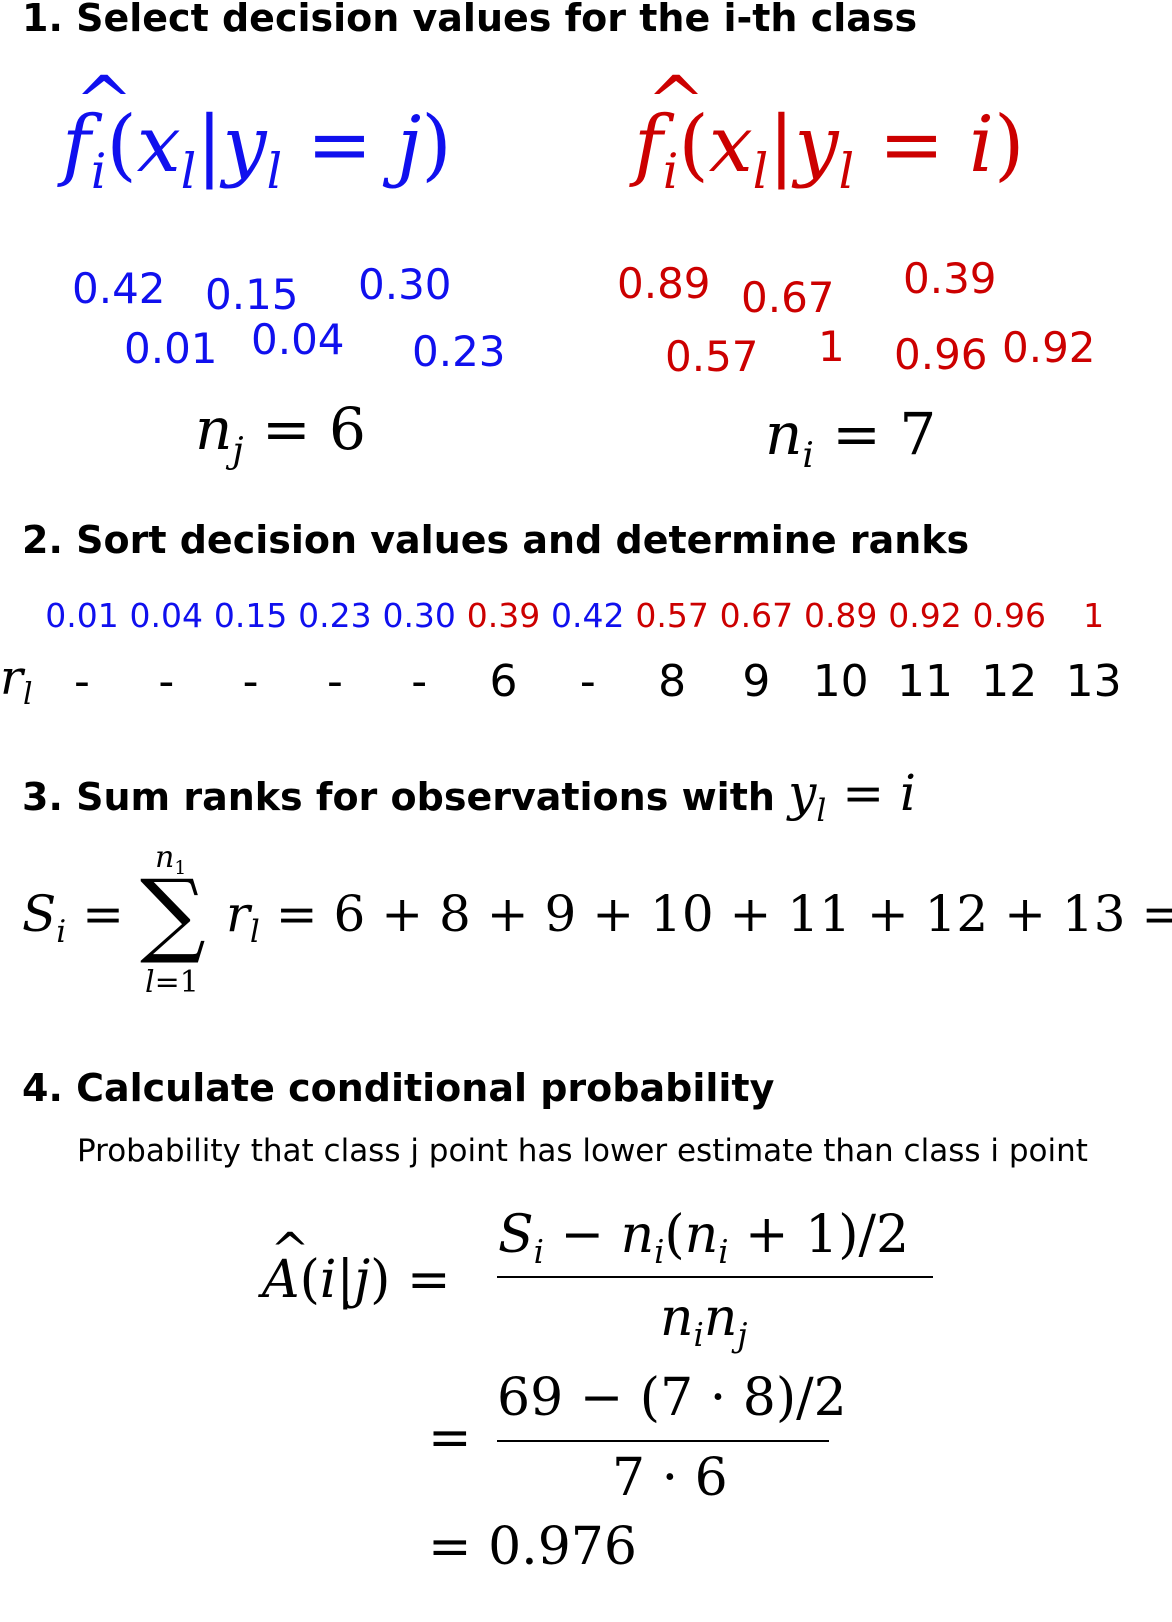  Describe the element at coordinates (405, 284) in the screenshot. I see `blue-value: 0.30` at that location.